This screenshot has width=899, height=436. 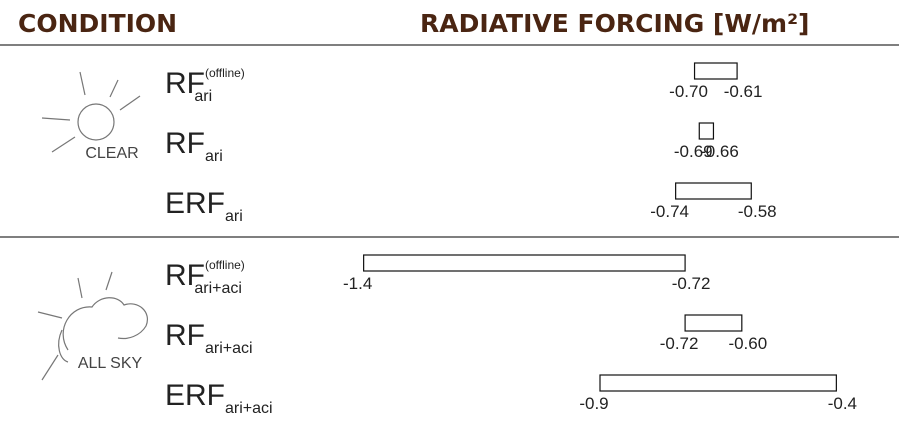 I want to click on row-label: ERFari+aci, so click(x=219, y=398).